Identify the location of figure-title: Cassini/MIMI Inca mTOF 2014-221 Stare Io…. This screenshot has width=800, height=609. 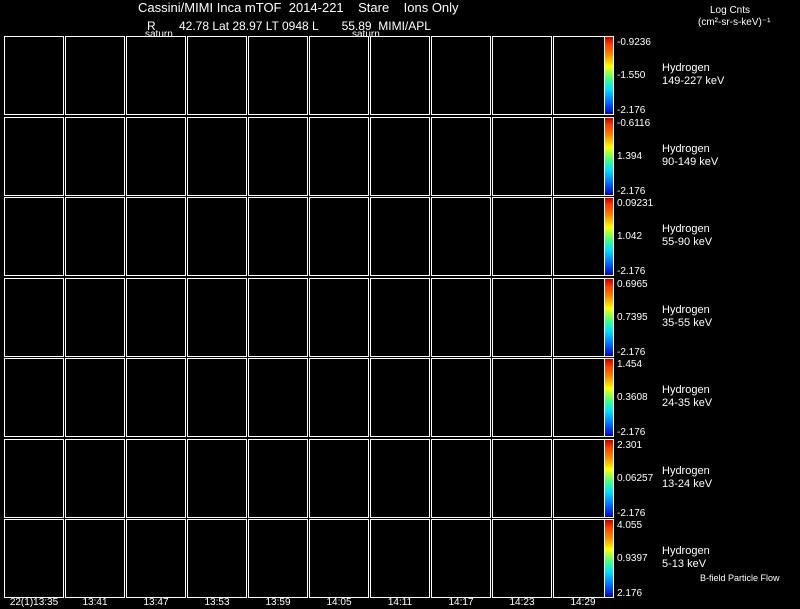
(298, 7).